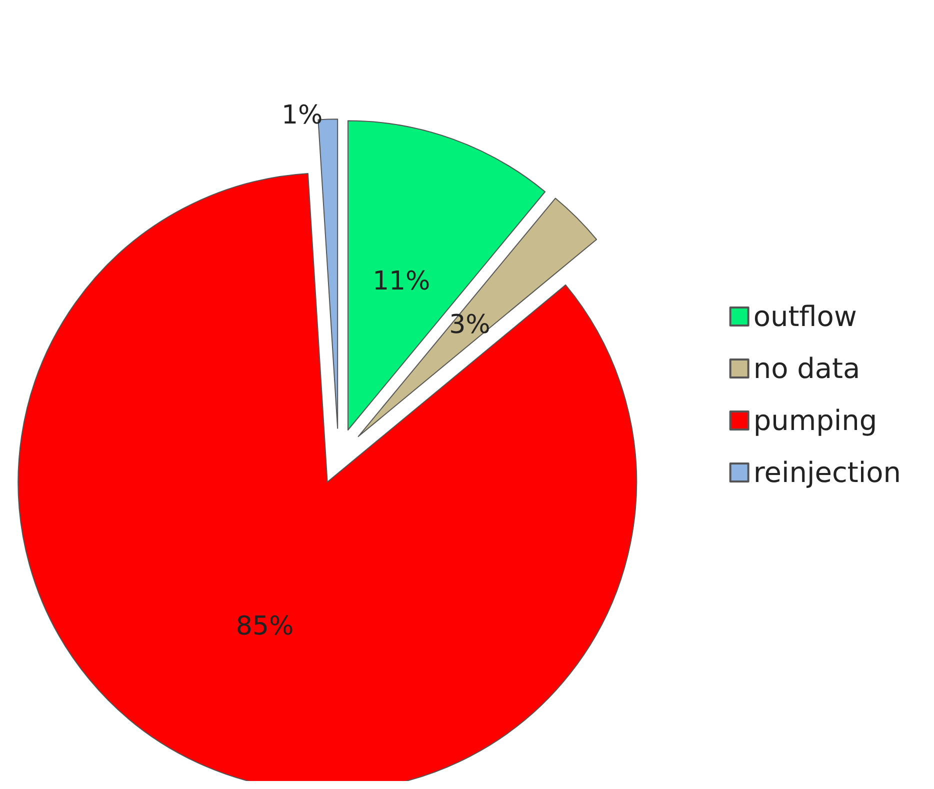 This screenshot has height=789, width=934. I want to click on data-label: 3%, so click(469, 325).